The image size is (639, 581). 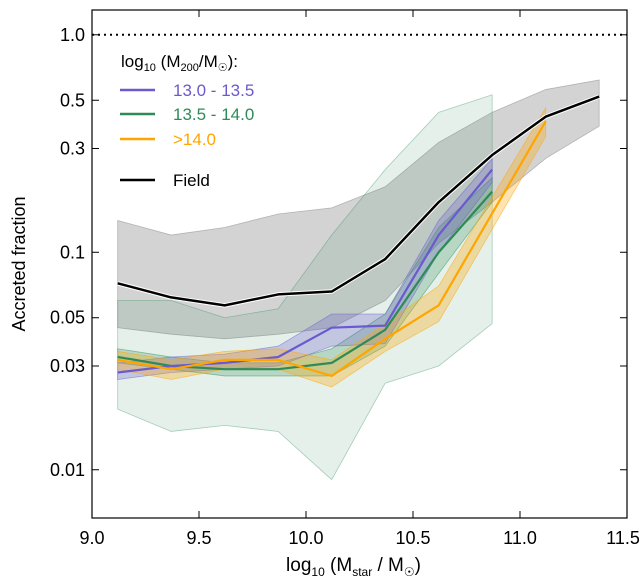 I want to click on y-axis-label: Accreted fraction, so click(x=19, y=263).